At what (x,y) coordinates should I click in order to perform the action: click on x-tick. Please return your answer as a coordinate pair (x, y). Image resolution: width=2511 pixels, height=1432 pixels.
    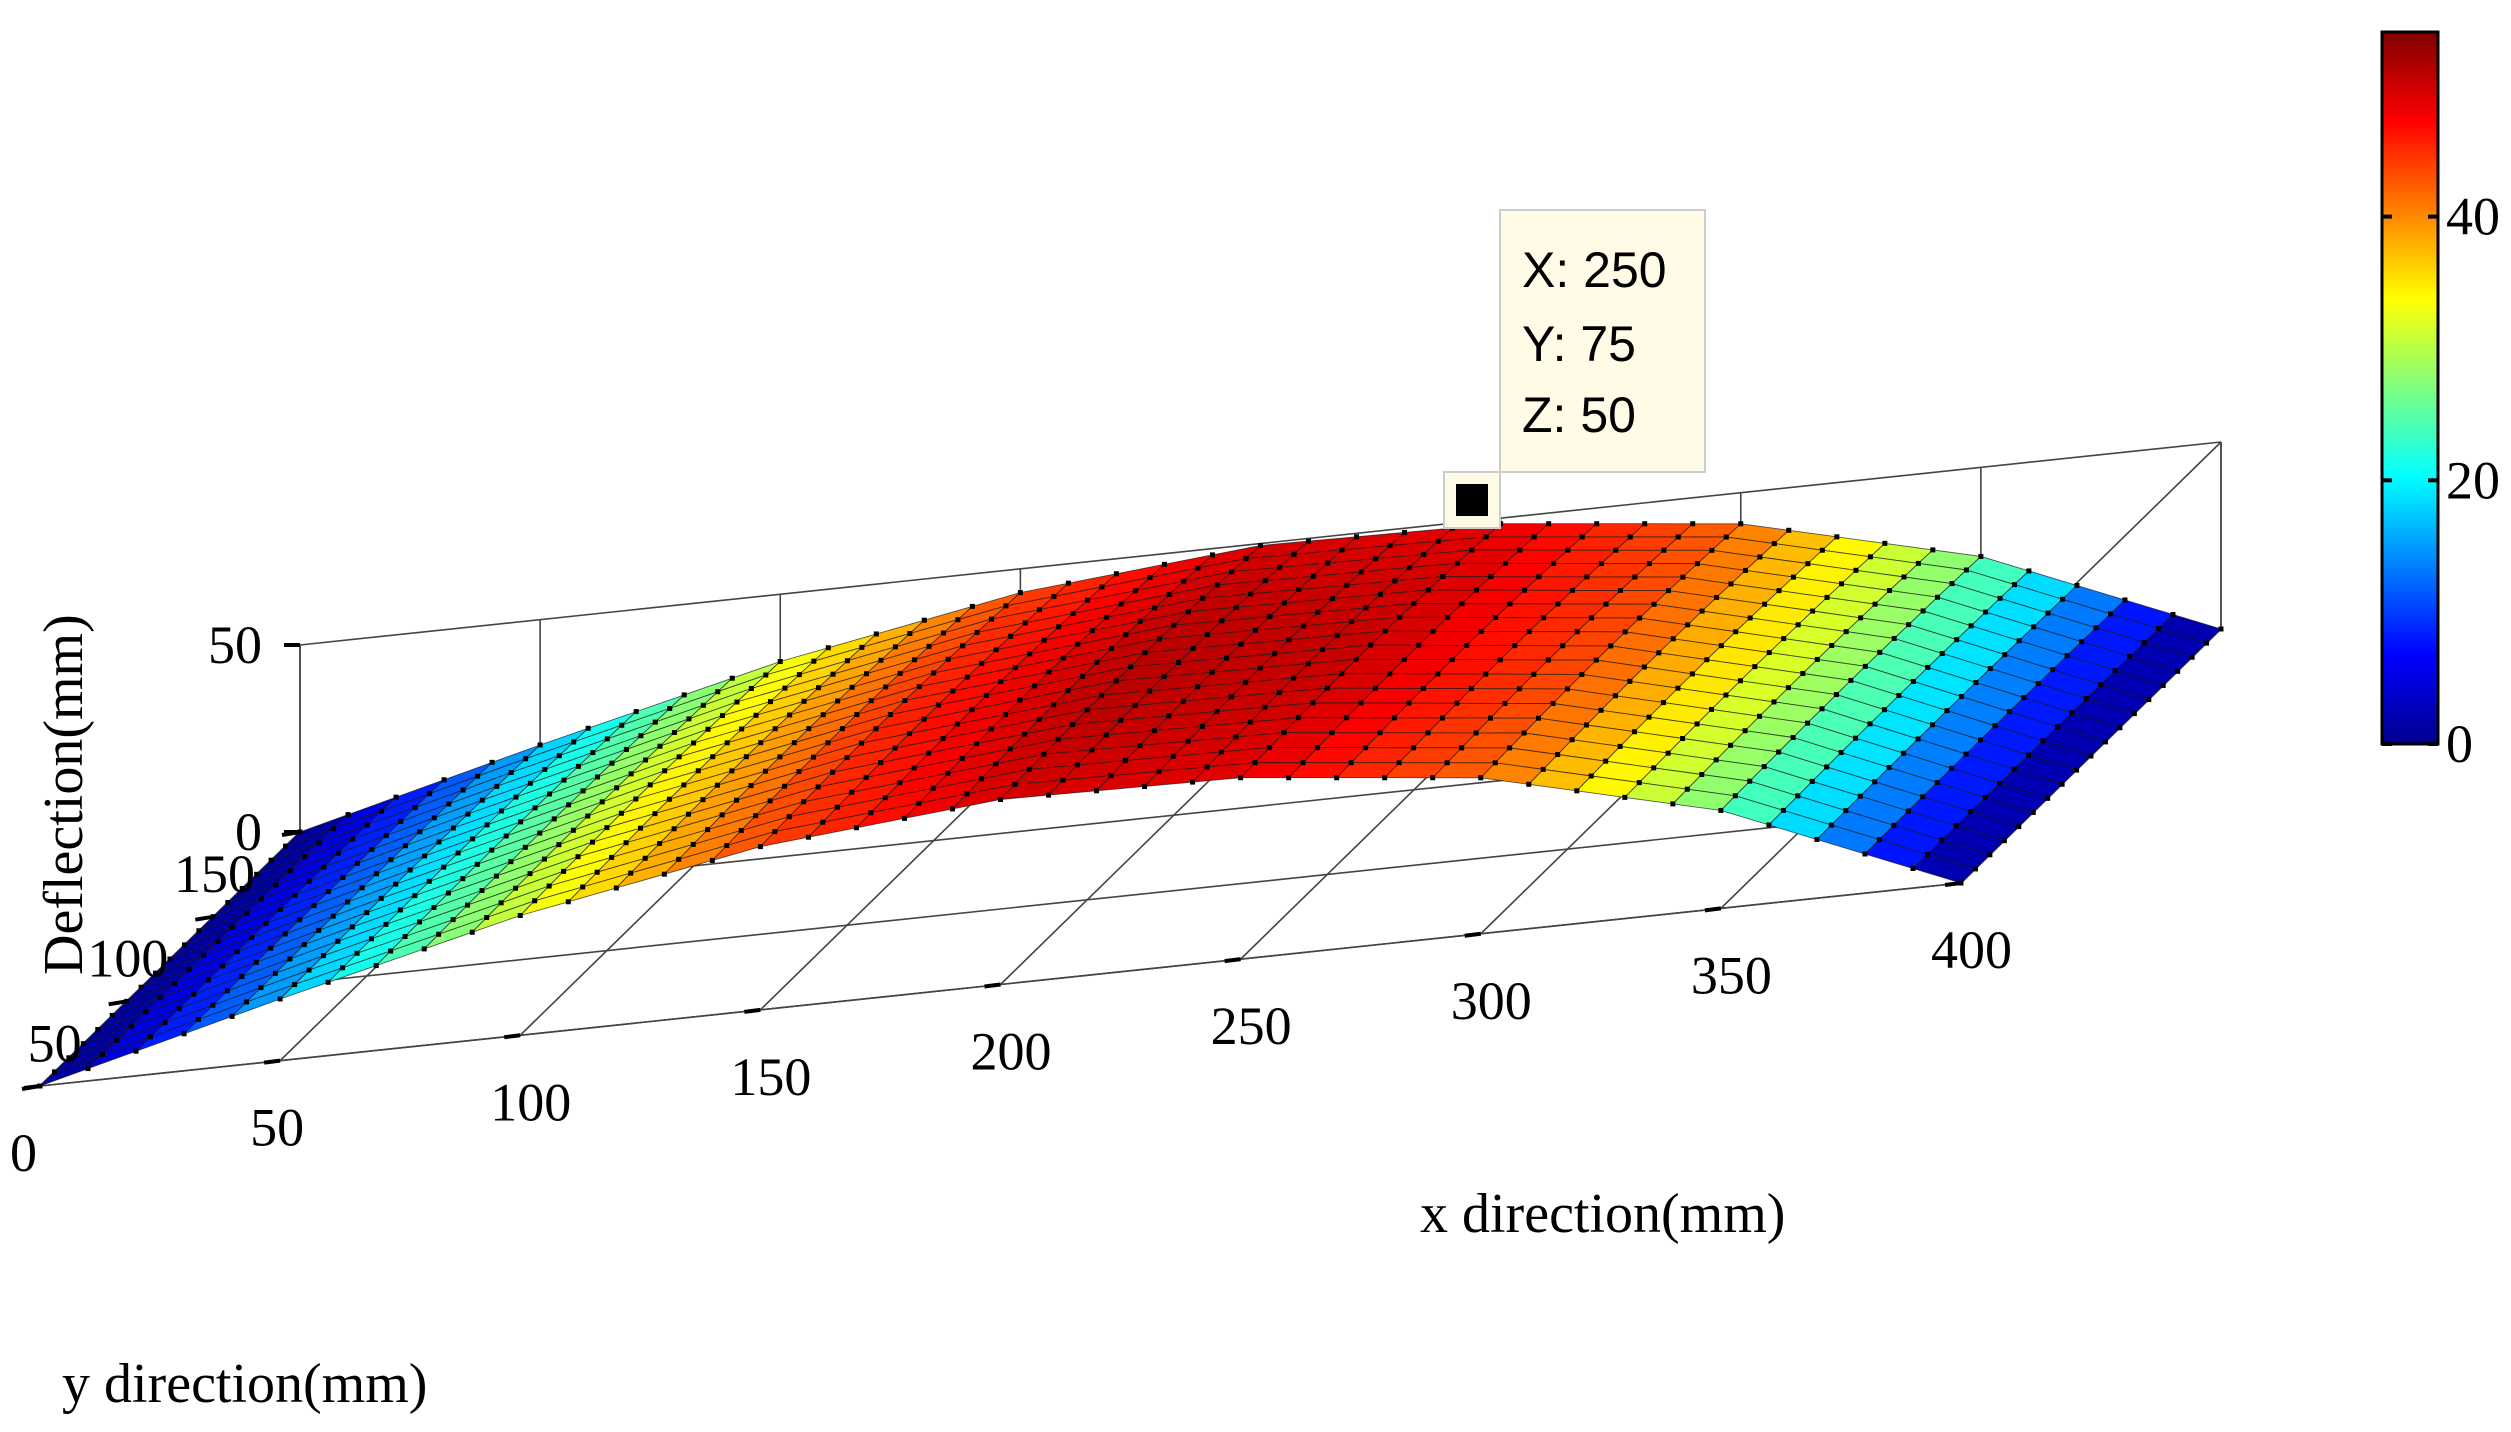
    Looking at the image, I should click on (752, 1010).